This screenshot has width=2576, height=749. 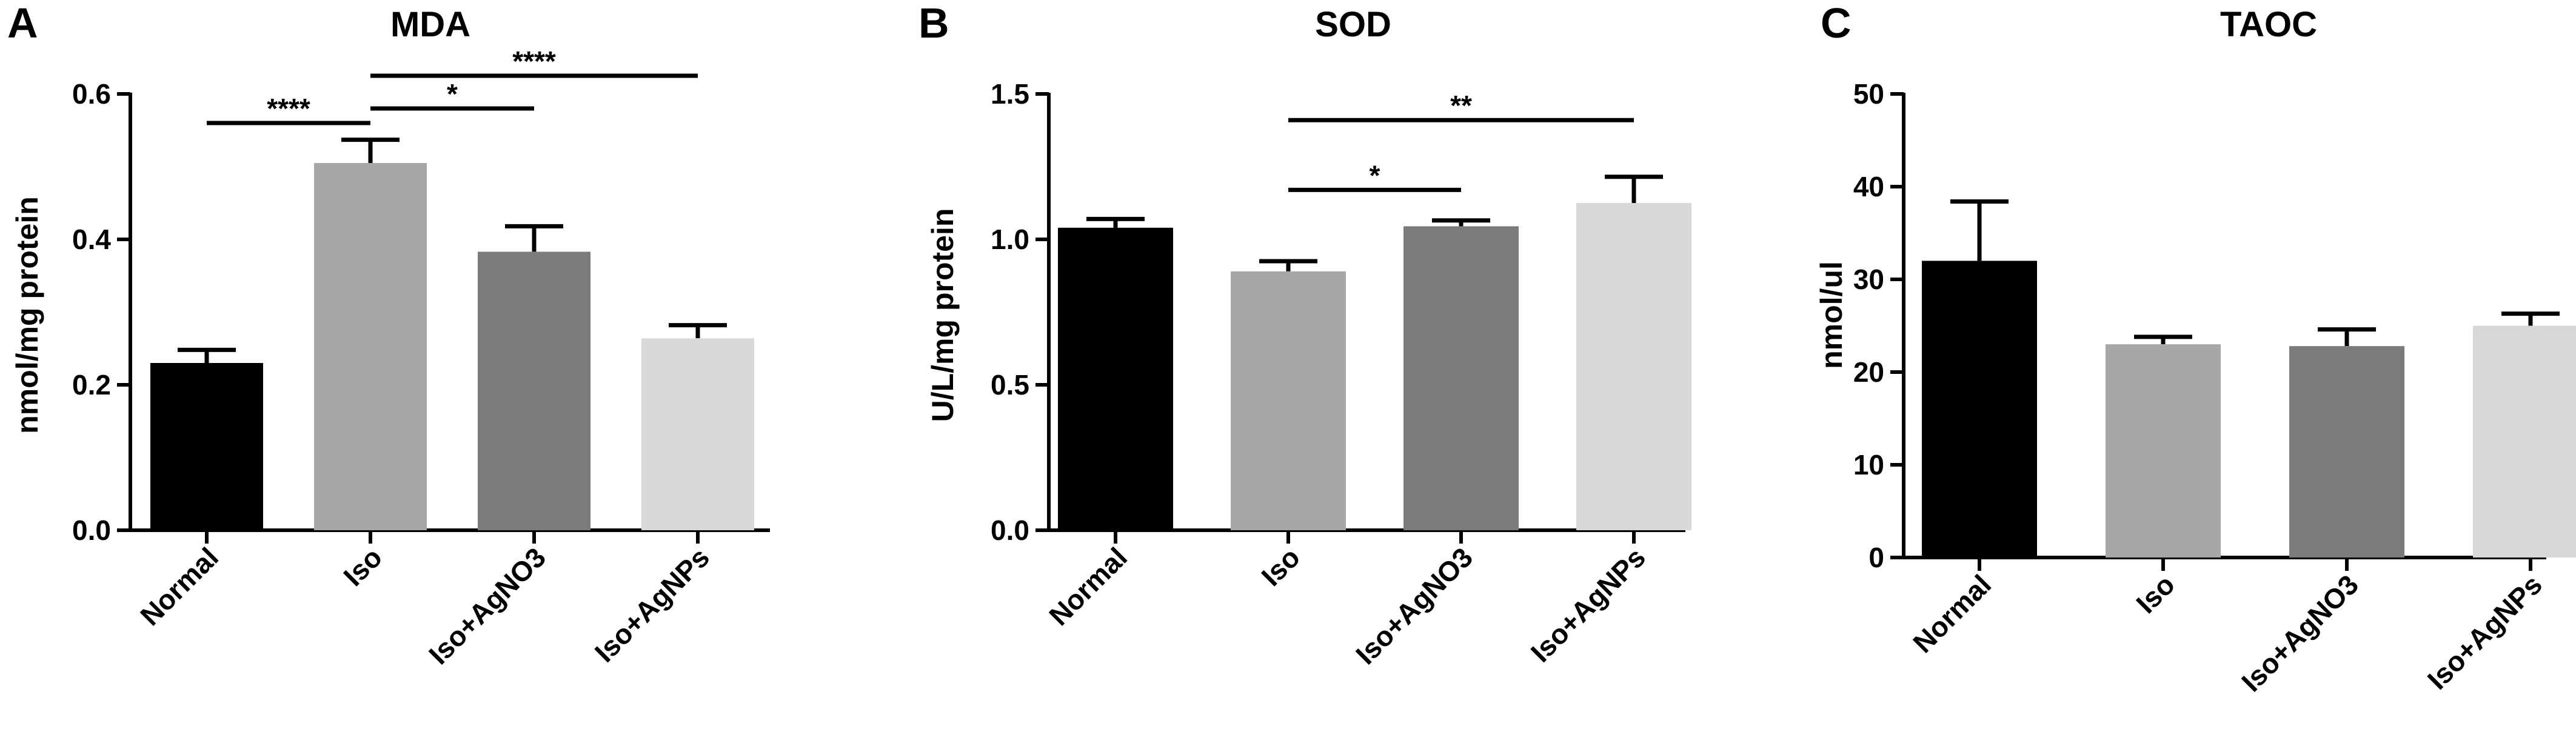 What do you see at coordinates (1831, 315) in the screenshot?
I see `y-axis-label: nmol/ul` at bounding box center [1831, 315].